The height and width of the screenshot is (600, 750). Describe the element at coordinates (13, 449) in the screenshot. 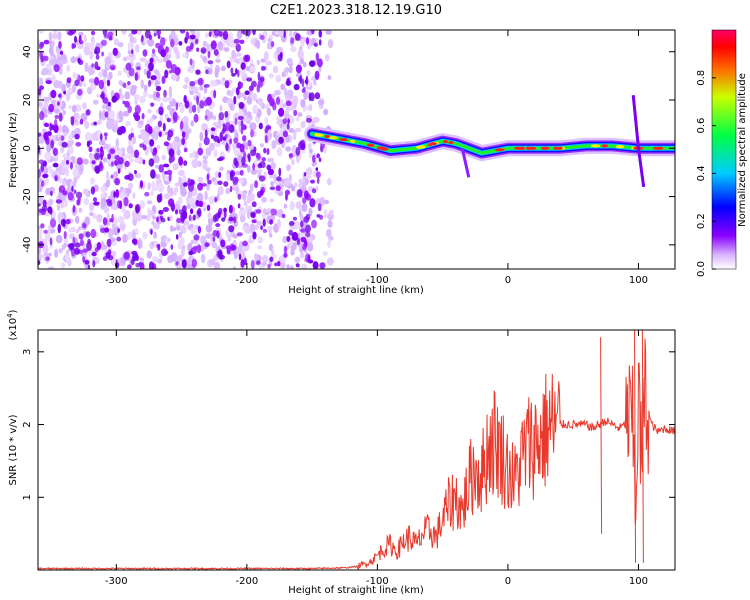

I see `snr-y-axis-label: SNR (10 * v/v)` at that location.